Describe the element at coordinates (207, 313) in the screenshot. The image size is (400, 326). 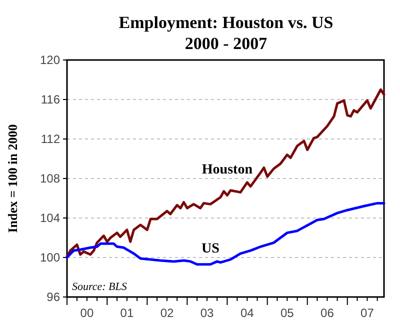
I see `x-tick-label: 03` at that location.